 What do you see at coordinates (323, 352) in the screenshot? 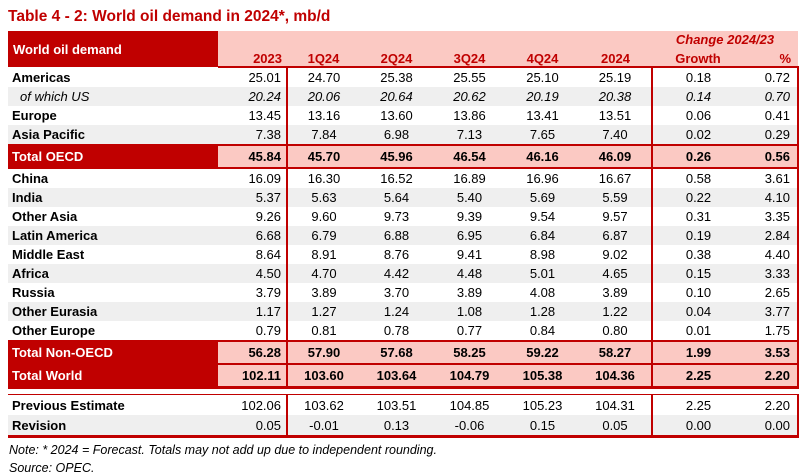
I see `table-cell: 57.90` at bounding box center [323, 352].